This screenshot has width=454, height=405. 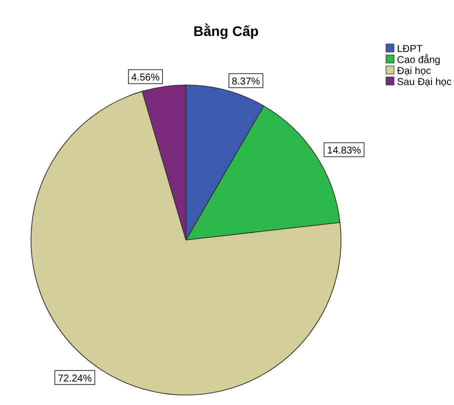 I want to click on legend-label: Cao đẳng, so click(x=418, y=60).